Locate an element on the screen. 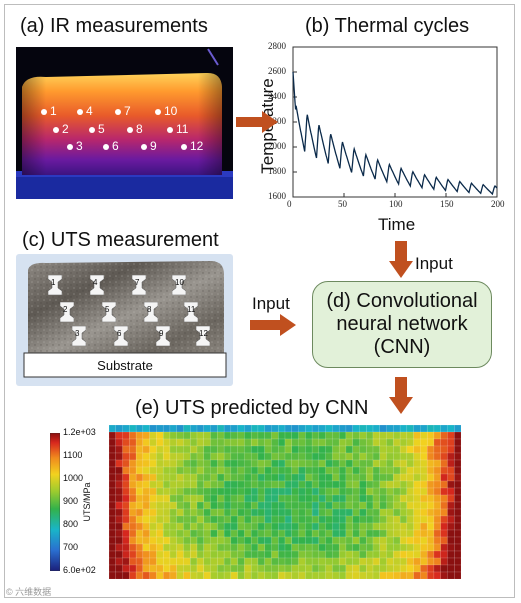  colorbar-tick-label: 800 is located at coordinates (71, 524).